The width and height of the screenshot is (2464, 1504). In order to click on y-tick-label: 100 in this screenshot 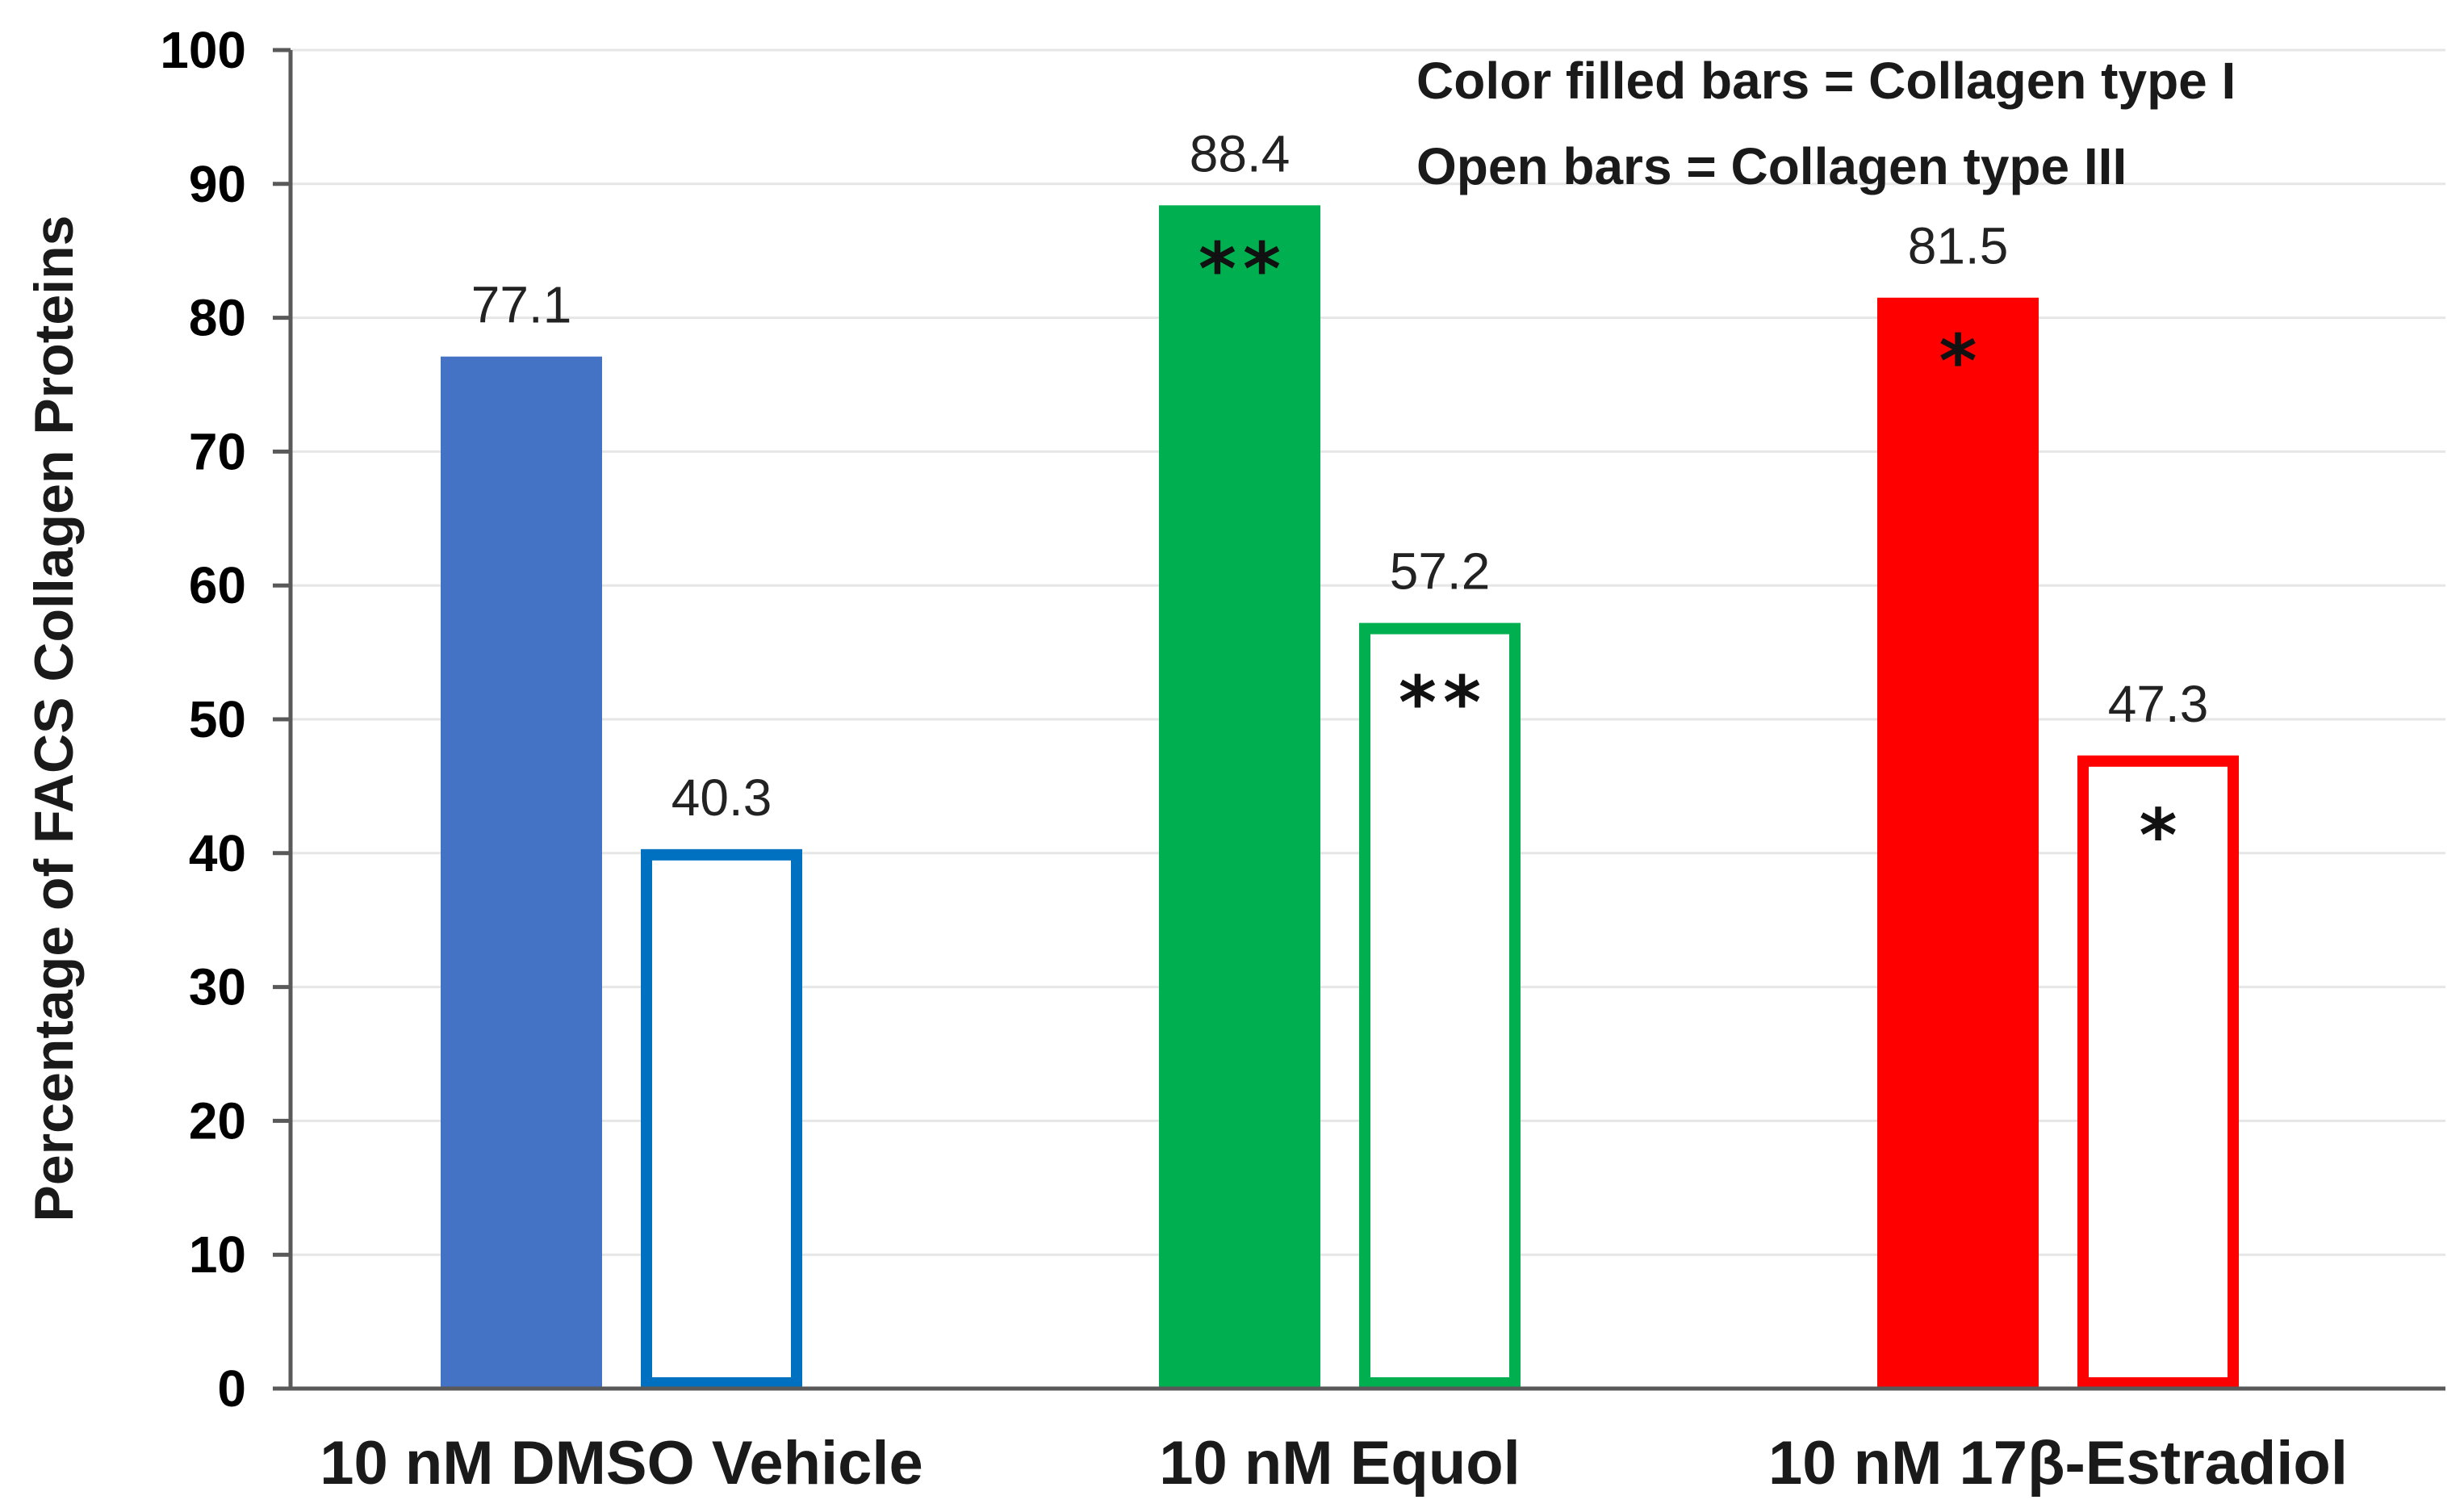, I will do `click(203, 50)`.